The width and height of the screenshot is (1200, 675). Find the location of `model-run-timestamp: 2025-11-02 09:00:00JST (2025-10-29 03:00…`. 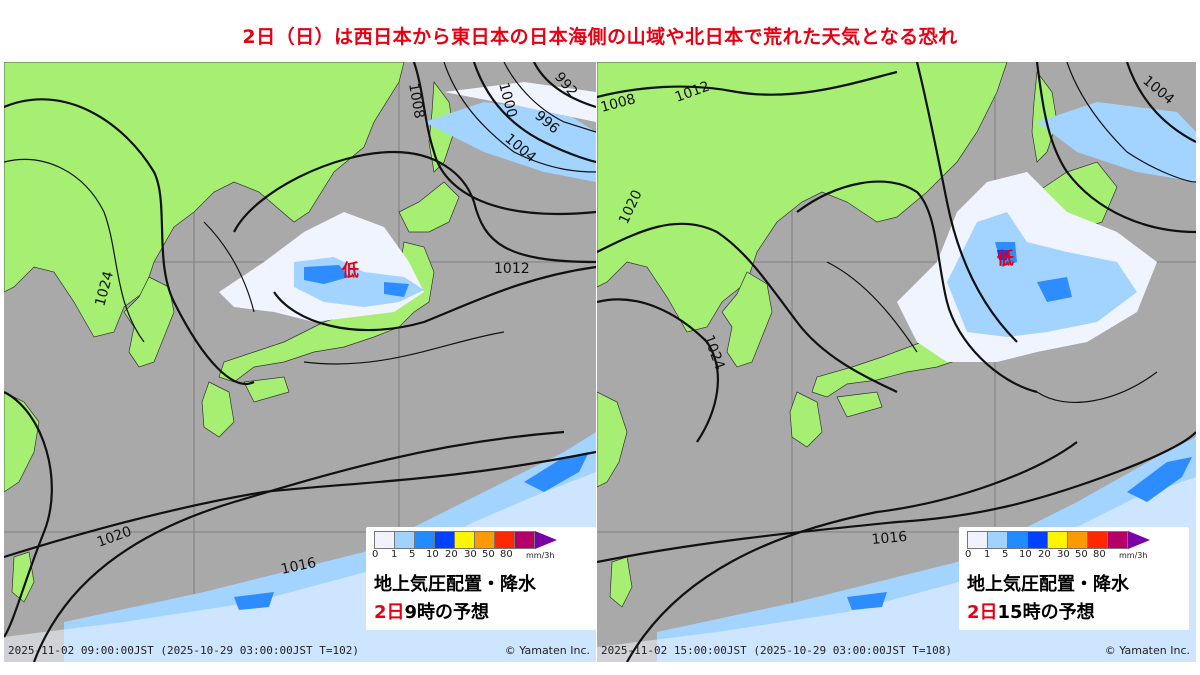

model-run-timestamp: 2025-11-02 09:00:00JST (2025-10-29 03:00… is located at coordinates (183, 650).